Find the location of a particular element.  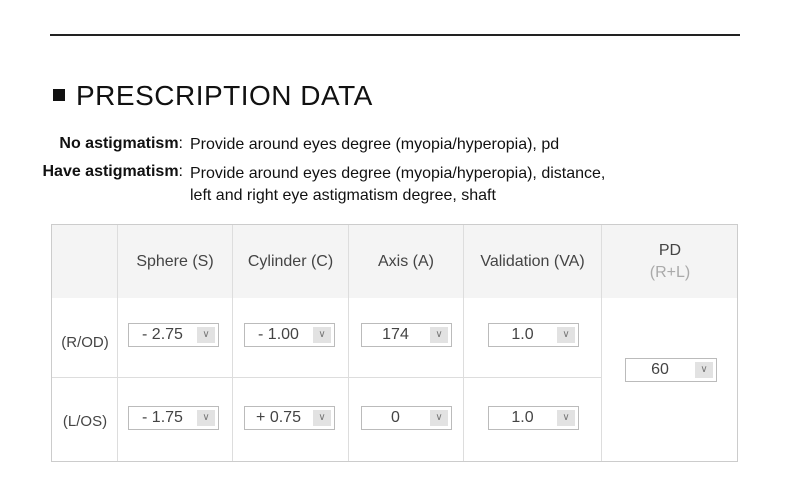

header-sphere: Sphere (S) is located at coordinates (175, 261).